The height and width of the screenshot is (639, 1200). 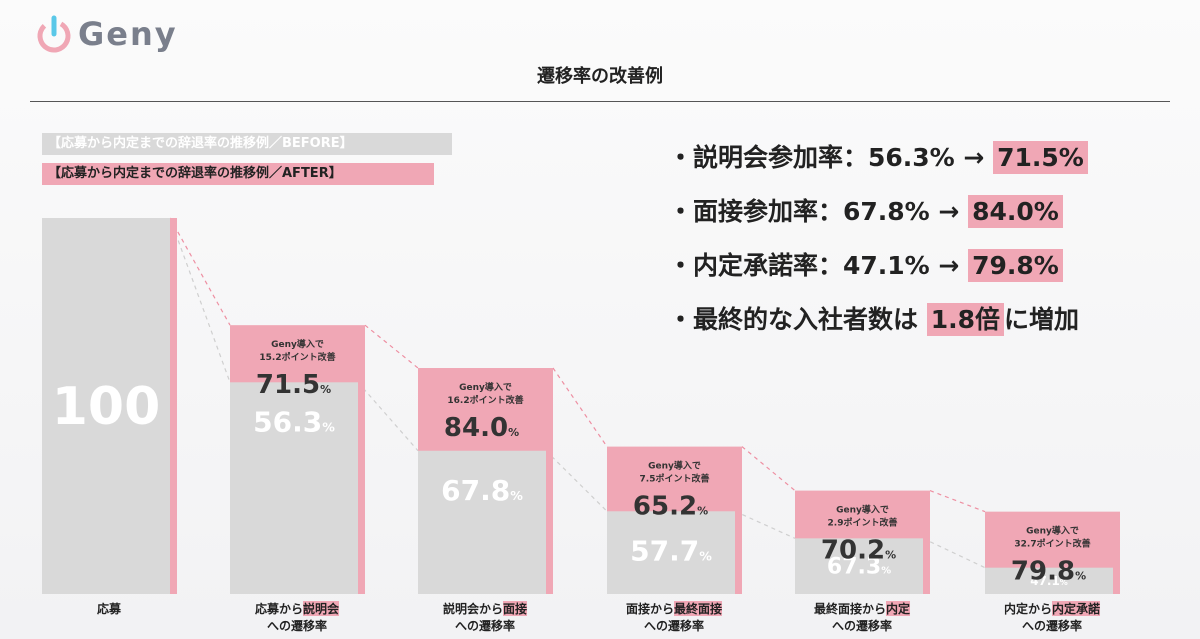 I want to click on improvement-note: 2.9ポイント改善, so click(x=863, y=523).